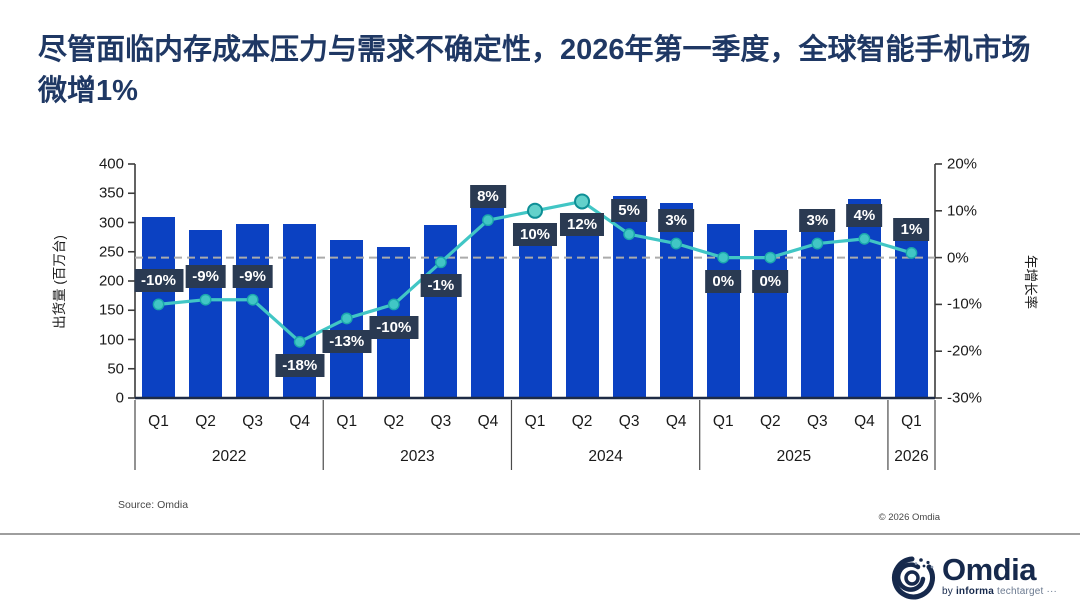  I want to click on copyright-note: © 2026 Omdia, so click(909, 517).